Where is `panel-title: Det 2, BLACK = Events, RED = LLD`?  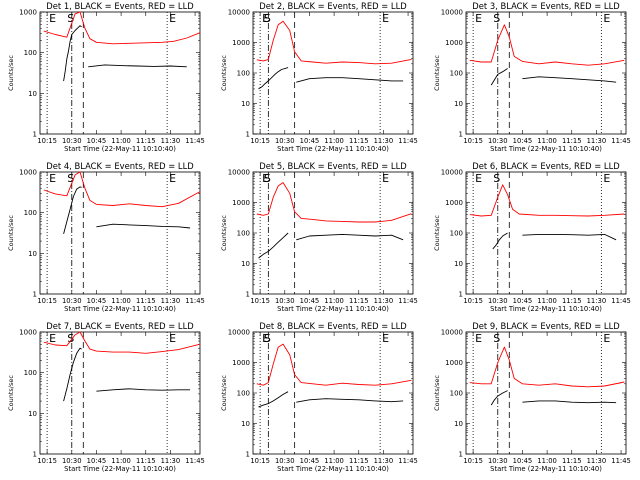
panel-title: Det 2, BLACK = Events, RED = LLD is located at coordinates (332, 6).